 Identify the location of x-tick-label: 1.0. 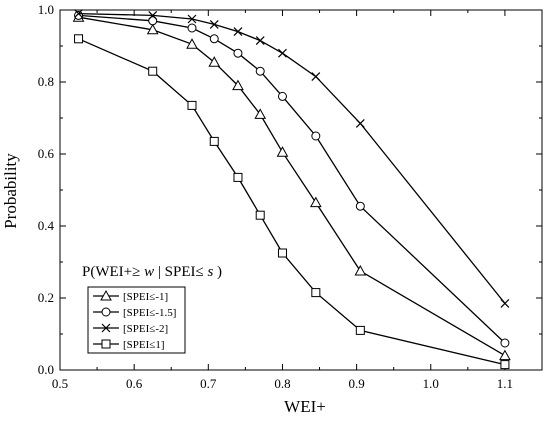
(431, 383).